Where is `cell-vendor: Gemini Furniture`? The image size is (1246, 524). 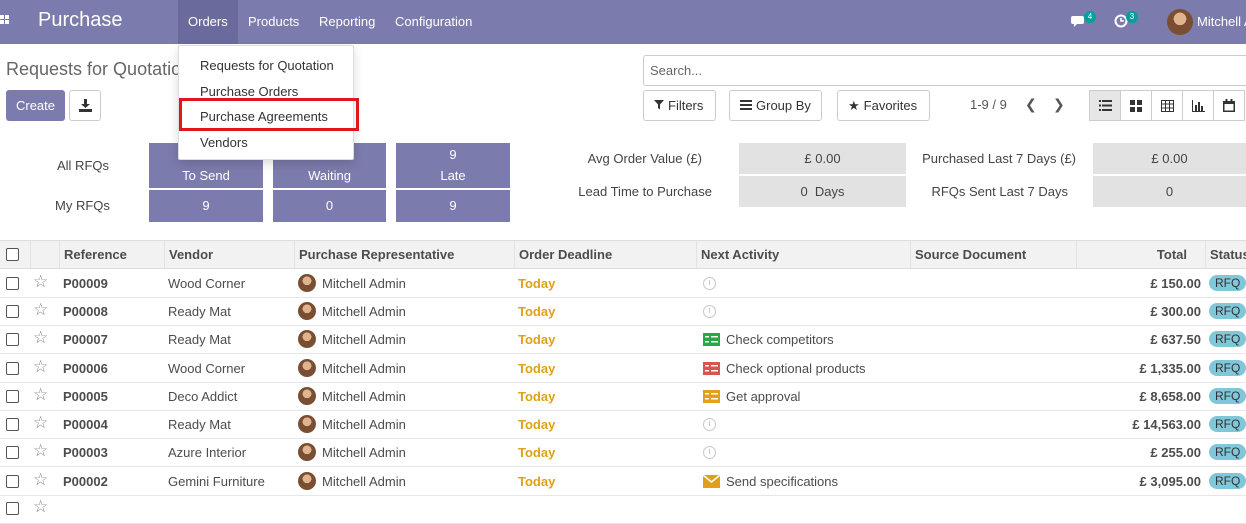
cell-vendor: Gemini Furniture is located at coordinates (216, 481).